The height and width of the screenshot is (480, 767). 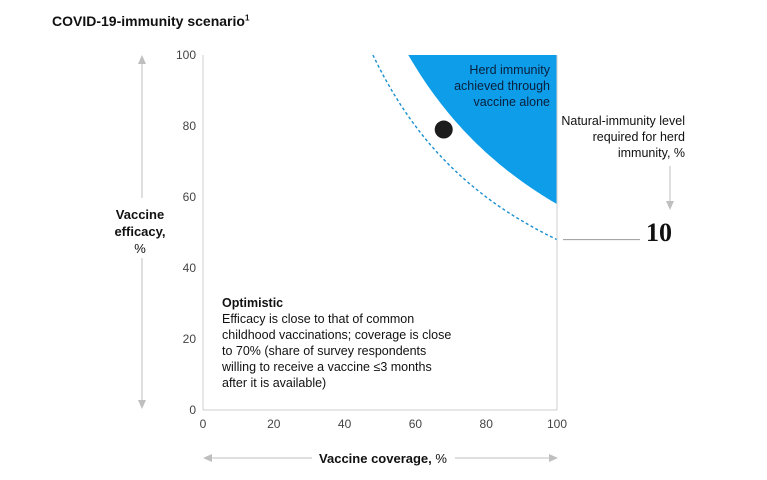 What do you see at coordinates (192, 410) in the screenshot?
I see `y-tick-label: 0` at bounding box center [192, 410].